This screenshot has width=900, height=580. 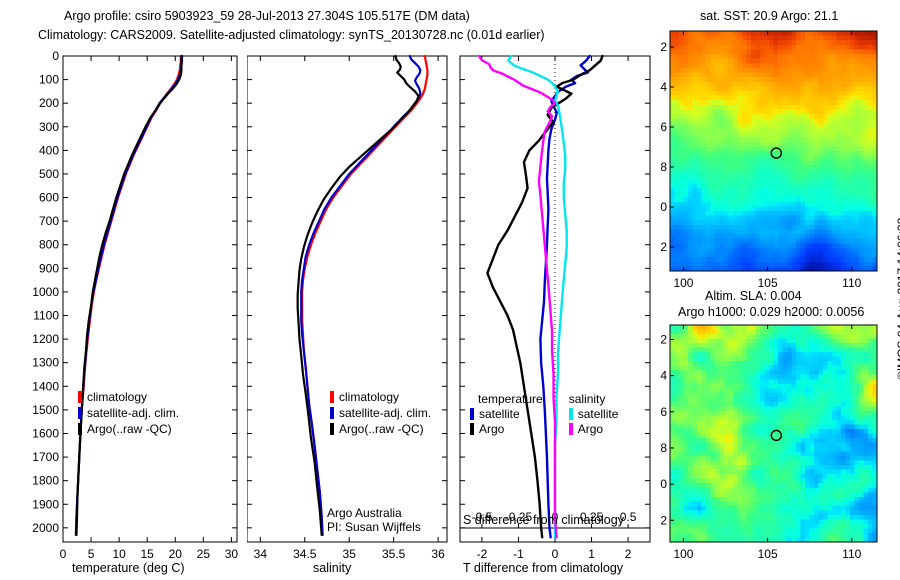 I want to click on svg-text: 1000, so click(x=45, y=292).